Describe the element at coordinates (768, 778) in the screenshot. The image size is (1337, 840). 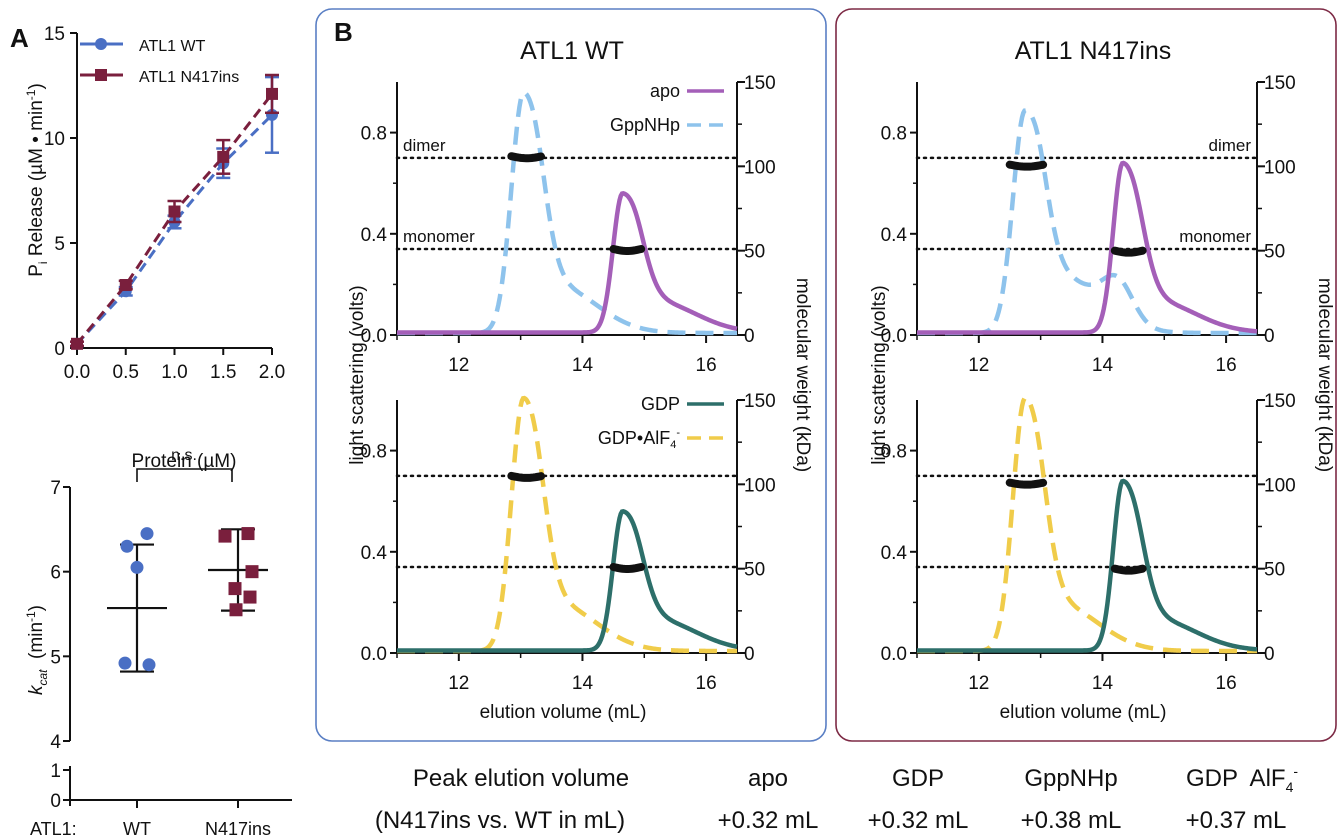
I see `table-col-apo: apo` at that location.